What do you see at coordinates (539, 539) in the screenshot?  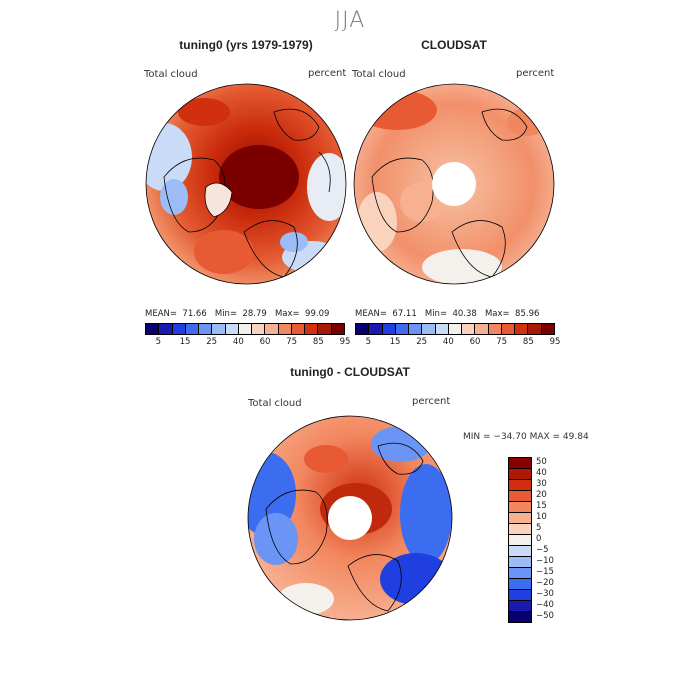 I see `colorbar-tick-label: 0` at bounding box center [539, 539].